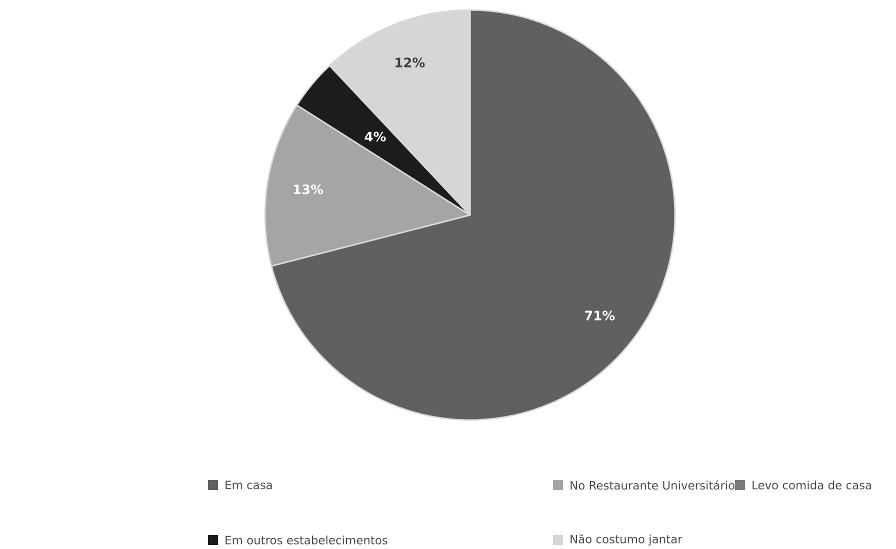 Image resolution: width=896 pixels, height=549 pixels. I want to click on data-label: 4%, so click(375, 137).